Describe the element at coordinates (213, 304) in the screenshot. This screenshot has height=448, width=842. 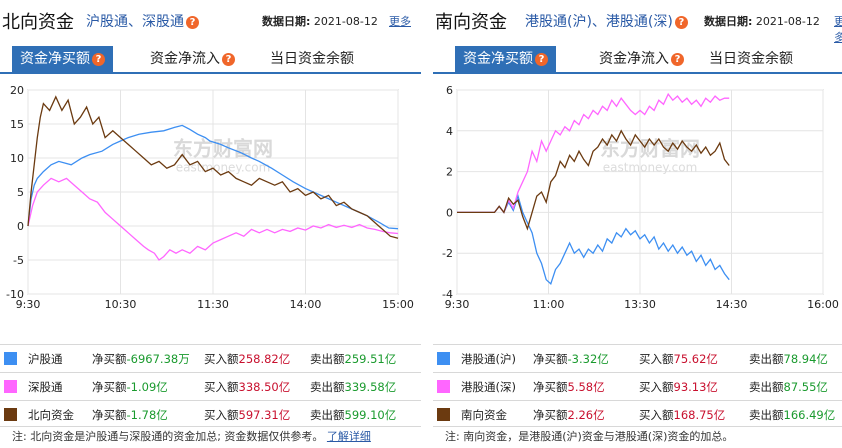
I see `x-tick-label: 11:30` at that location.